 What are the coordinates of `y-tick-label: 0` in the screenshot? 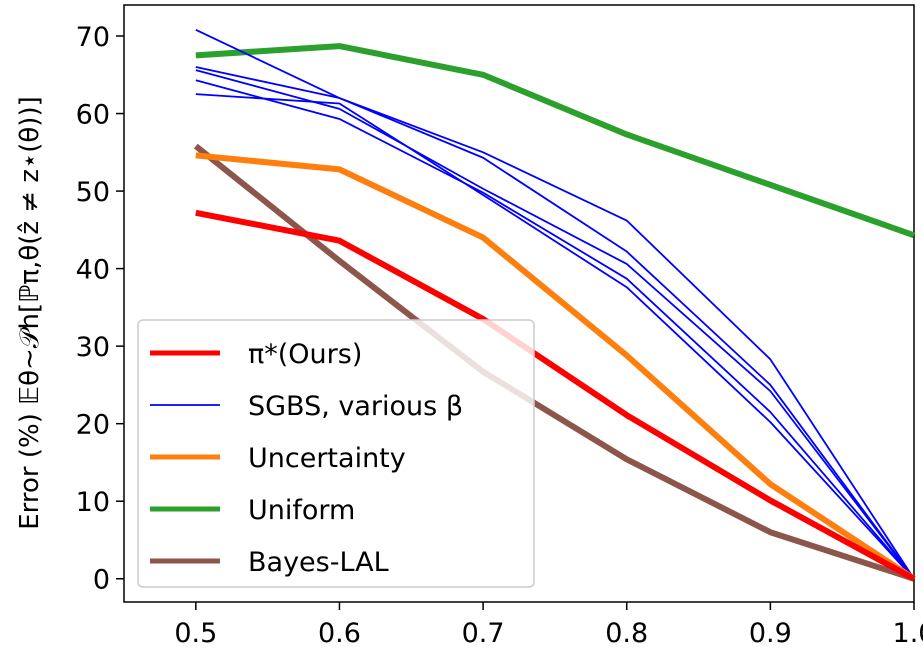 It's located at (101, 580).